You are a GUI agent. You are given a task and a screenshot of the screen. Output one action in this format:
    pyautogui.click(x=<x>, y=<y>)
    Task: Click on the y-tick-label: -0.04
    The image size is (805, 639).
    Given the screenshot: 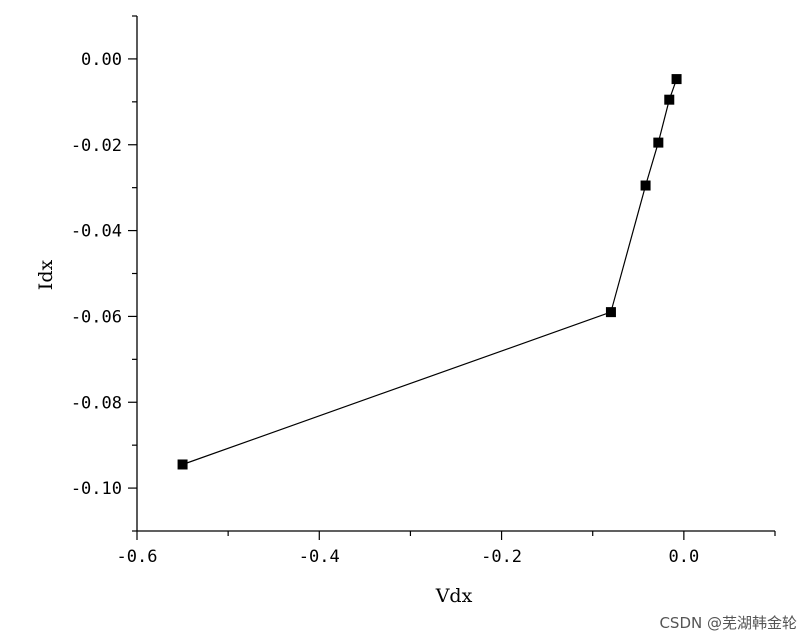 What is the action you would take?
    pyautogui.click(x=96, y=232)
    